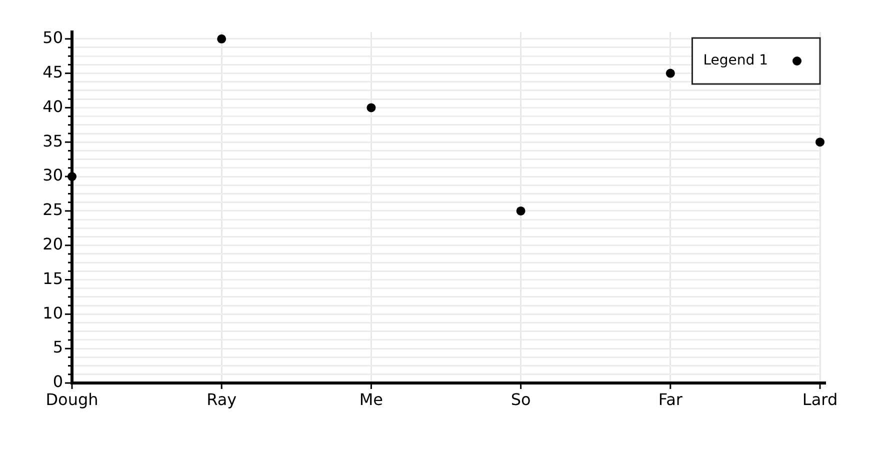 The width and height of the screenshot is (892, 450). Describe the element at coordinates (52, 244) in the screenshot. I see `y-tick-label: 20` at that location.